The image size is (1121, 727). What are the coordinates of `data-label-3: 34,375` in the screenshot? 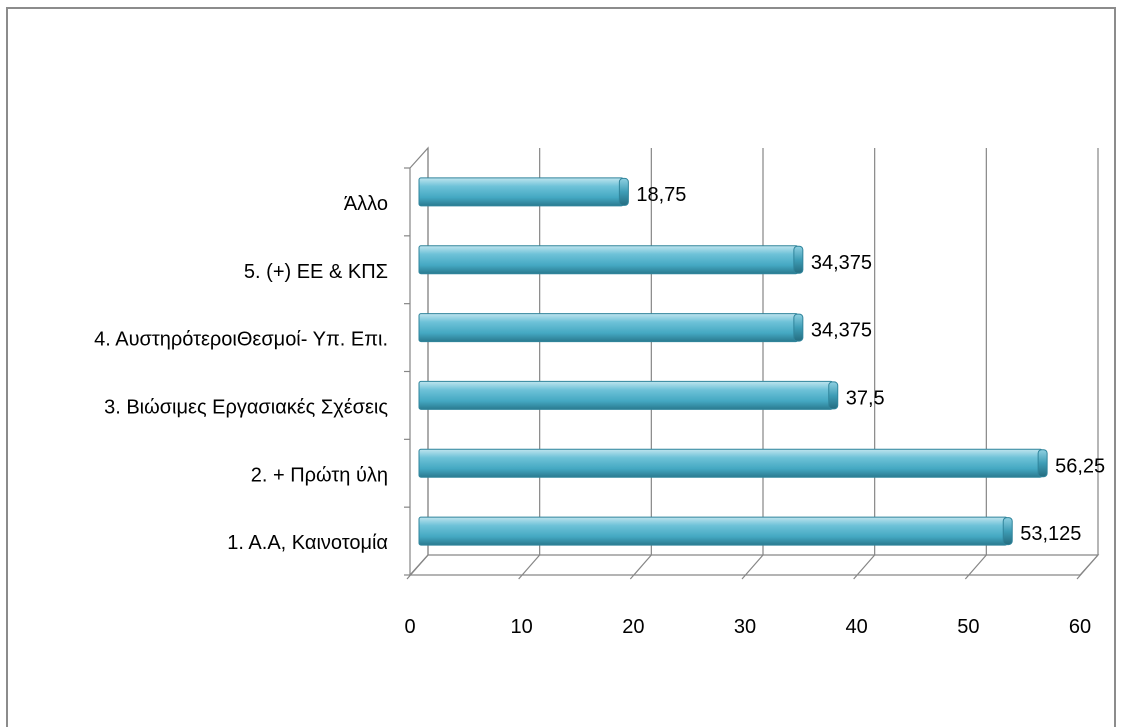 It's located at (841, 331).